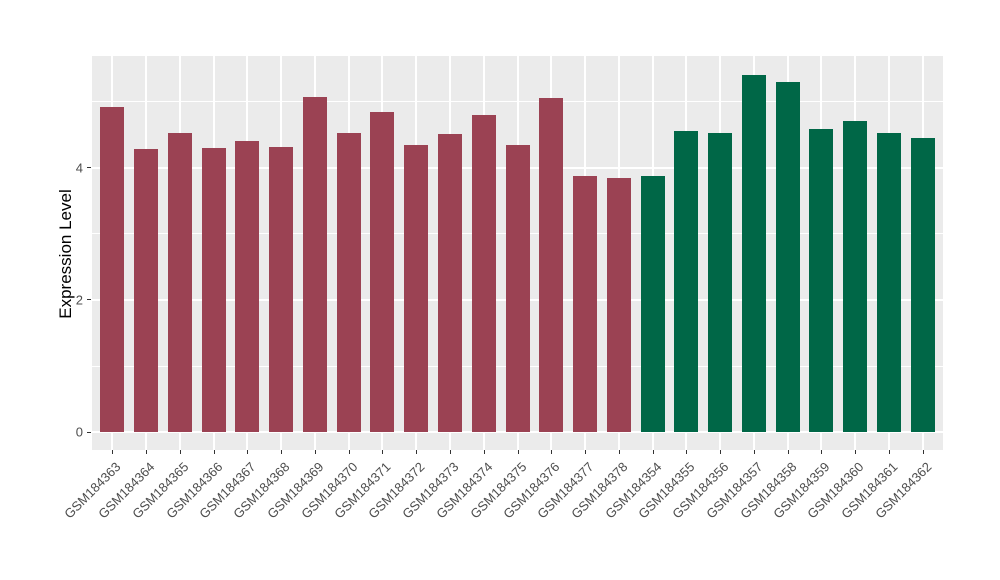 This screenshot has width=1000, height=580. Describe the element at coordinates (79, 168) in the screenshot. I see `y-tick-label: 4` at that location.